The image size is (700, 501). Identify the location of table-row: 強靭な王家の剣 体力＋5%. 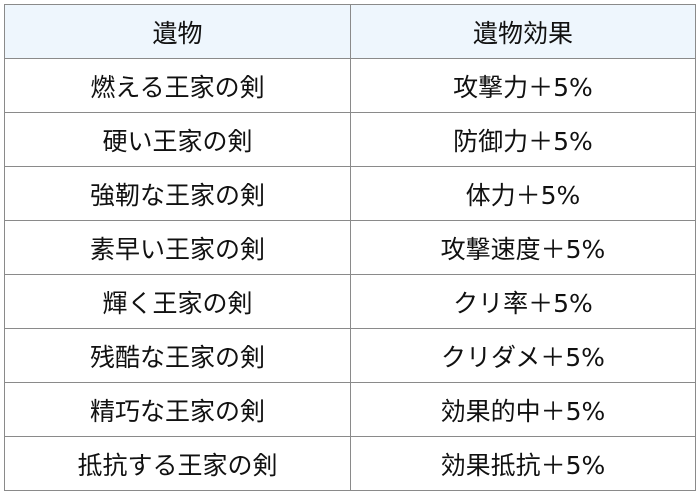
(350, 193).